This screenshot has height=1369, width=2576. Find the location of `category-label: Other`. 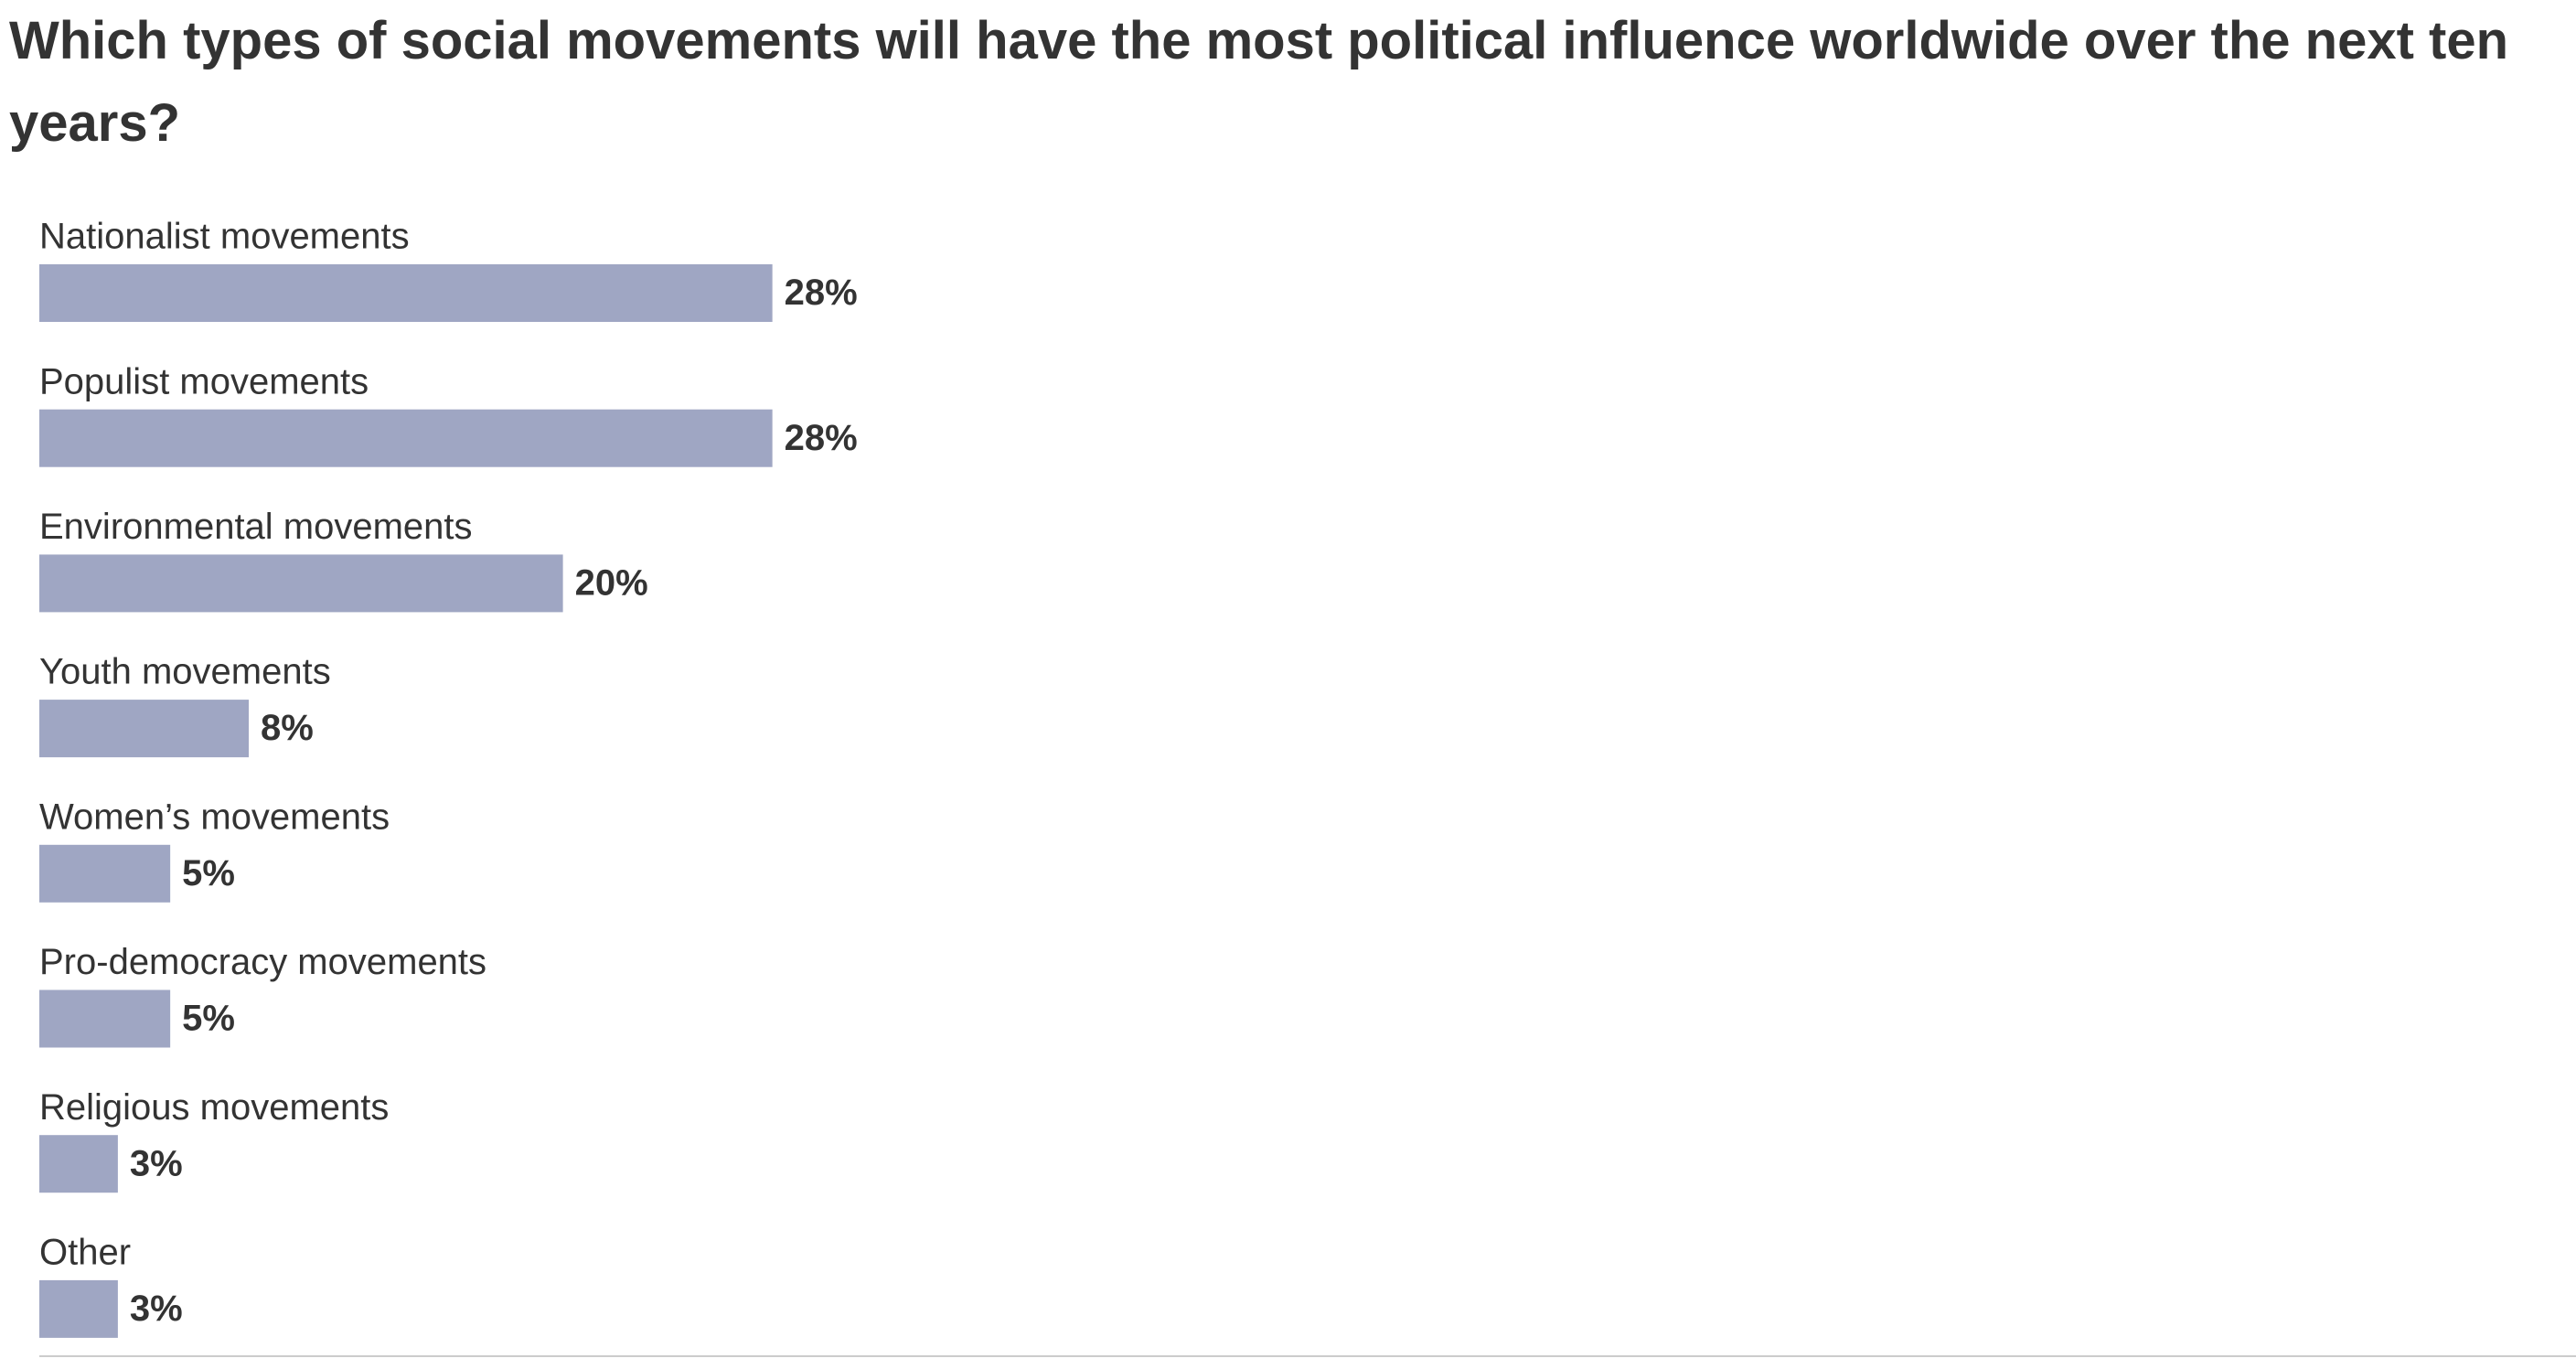

category-label: Other is located at coordinates (85, 1252).